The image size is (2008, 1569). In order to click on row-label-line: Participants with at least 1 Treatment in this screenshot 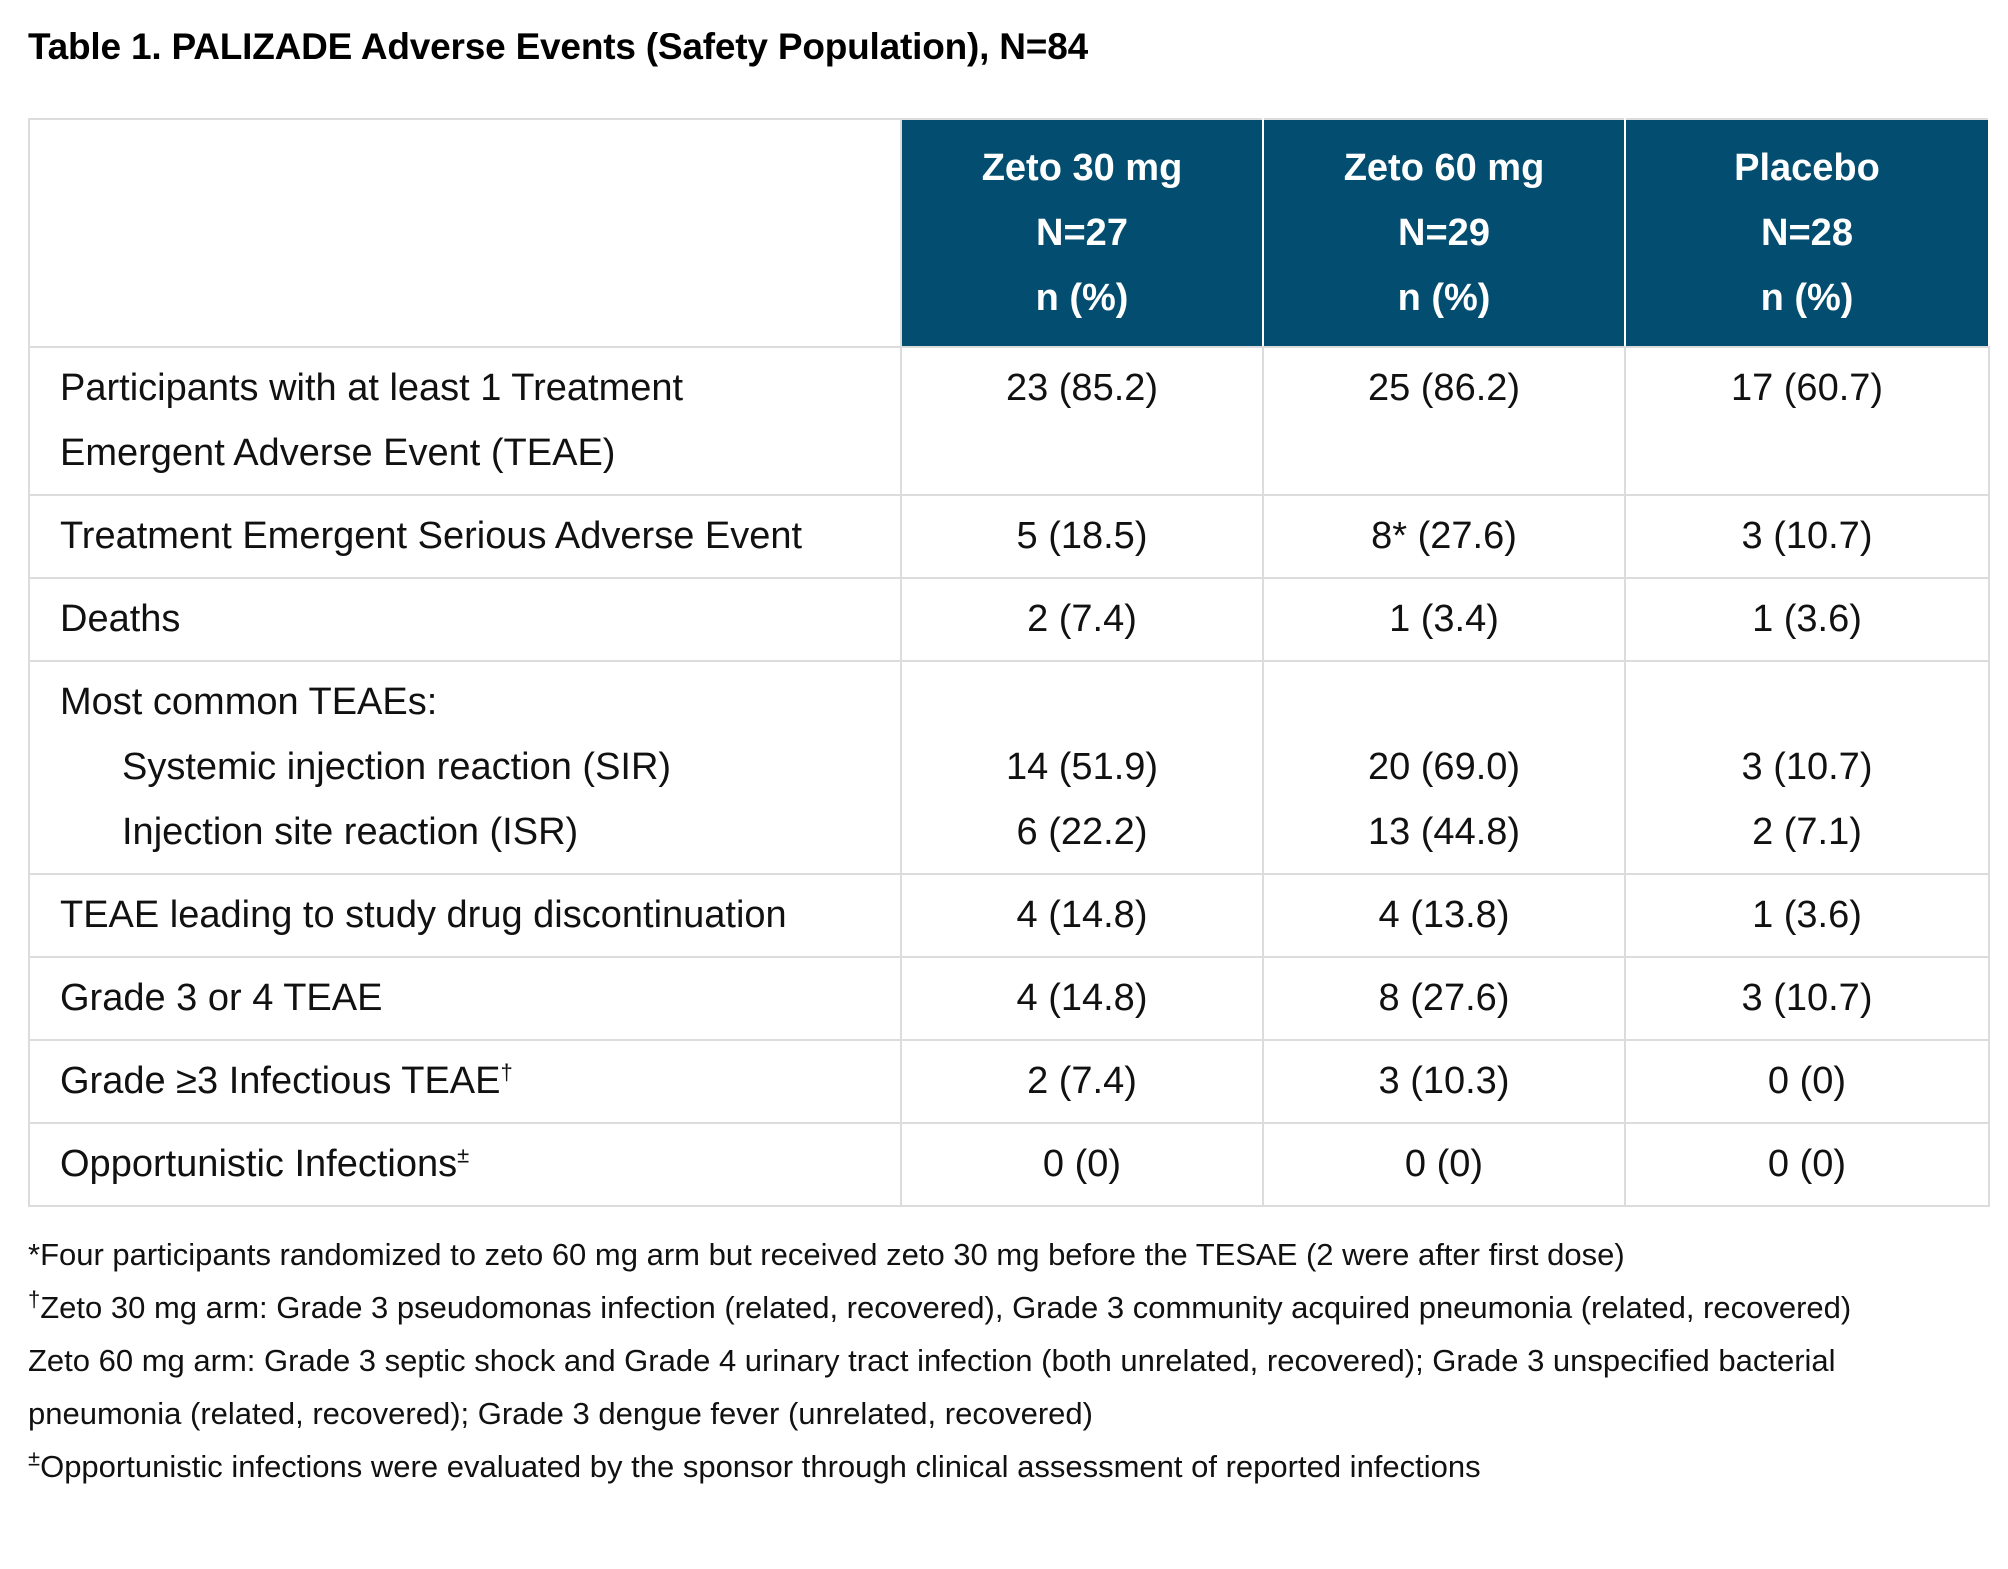, I will do `click(372, 388)`.